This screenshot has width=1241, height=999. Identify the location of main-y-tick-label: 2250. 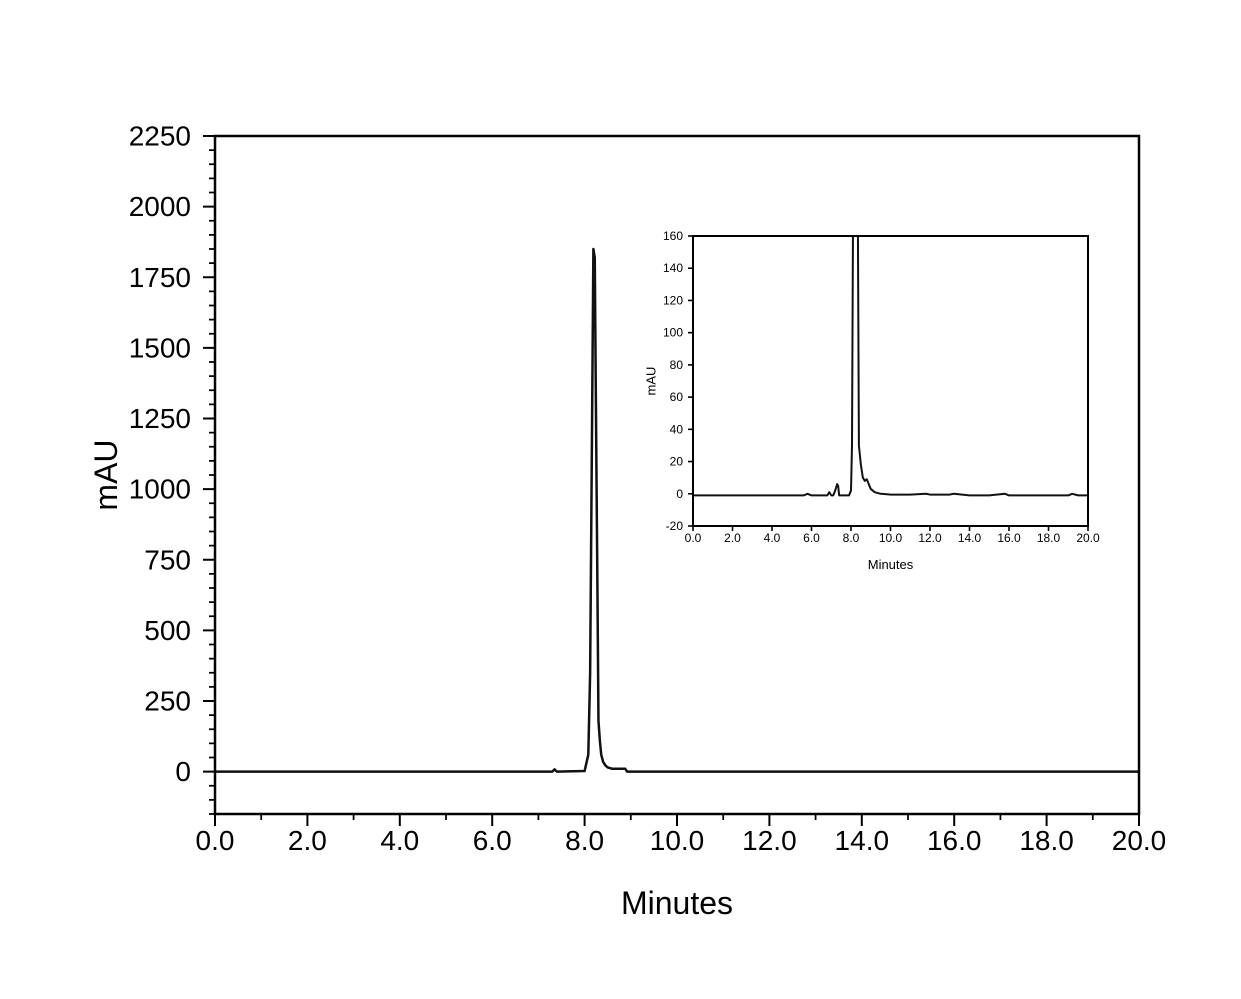
(160, 136).